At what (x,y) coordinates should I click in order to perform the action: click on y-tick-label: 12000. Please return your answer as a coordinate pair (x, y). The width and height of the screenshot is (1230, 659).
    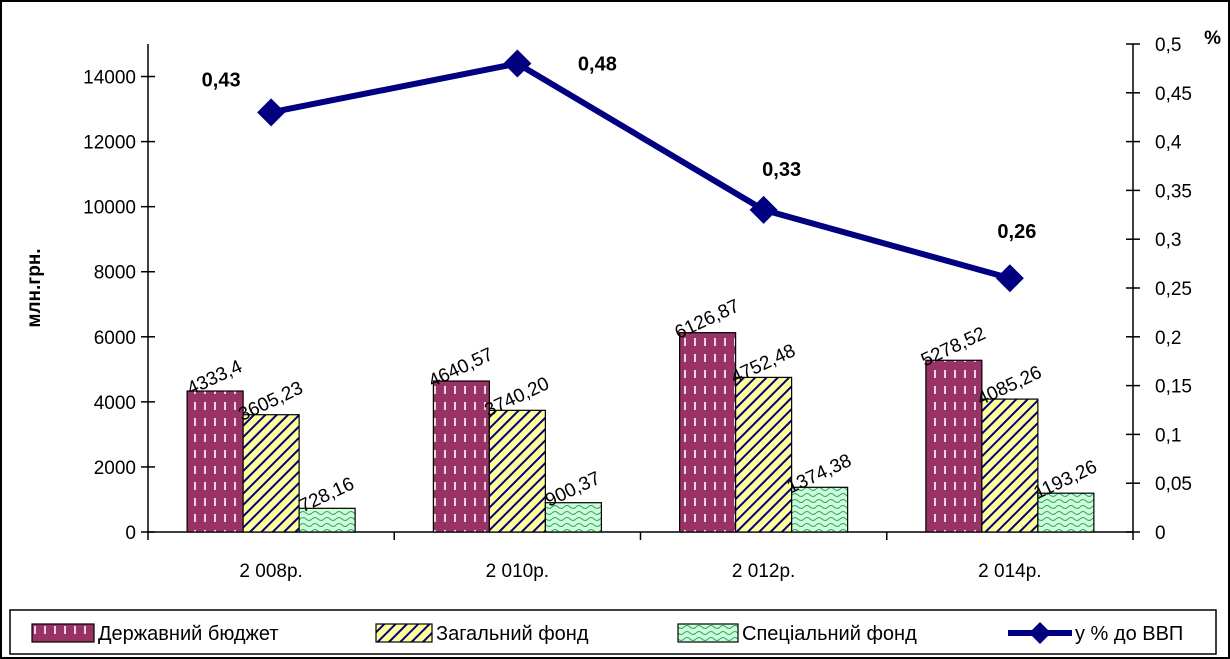
    Looking at the image, I should click on (109, 143).